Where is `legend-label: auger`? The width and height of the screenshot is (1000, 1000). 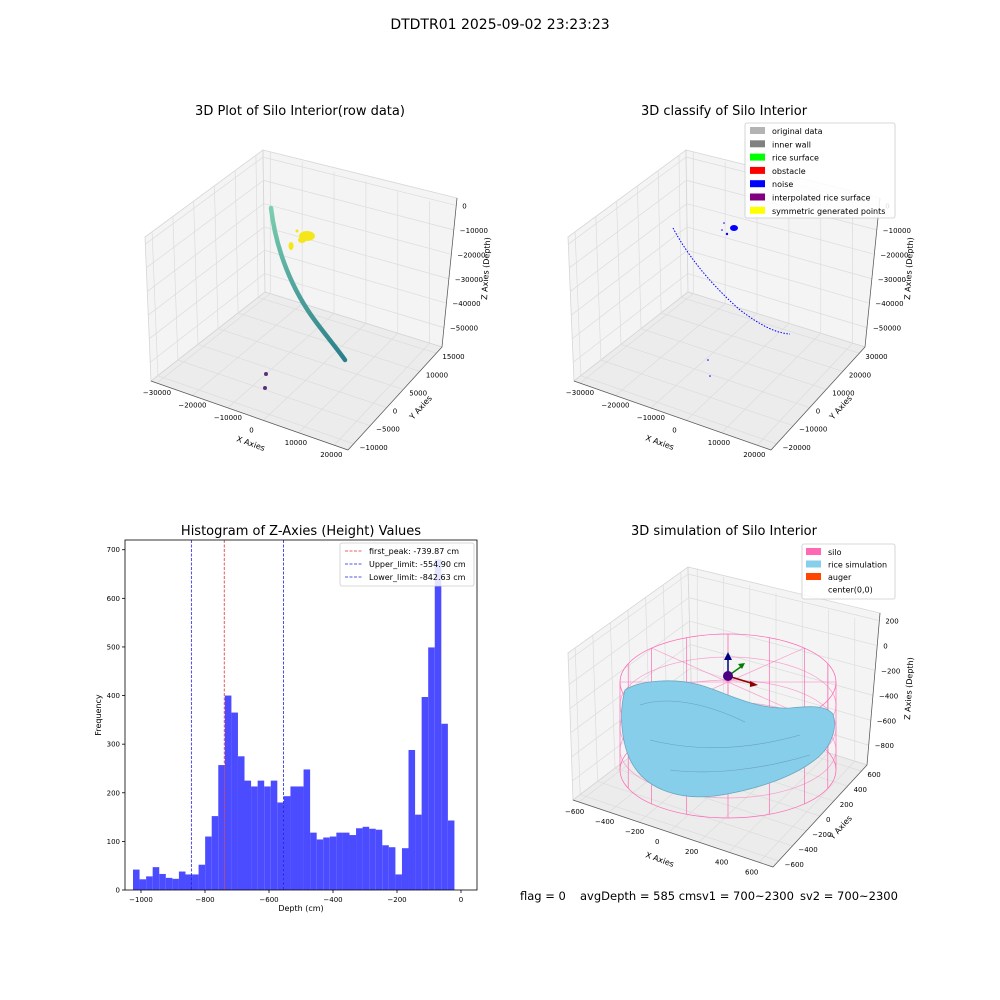 legend-label: auger is located at coordinates (840, 577).